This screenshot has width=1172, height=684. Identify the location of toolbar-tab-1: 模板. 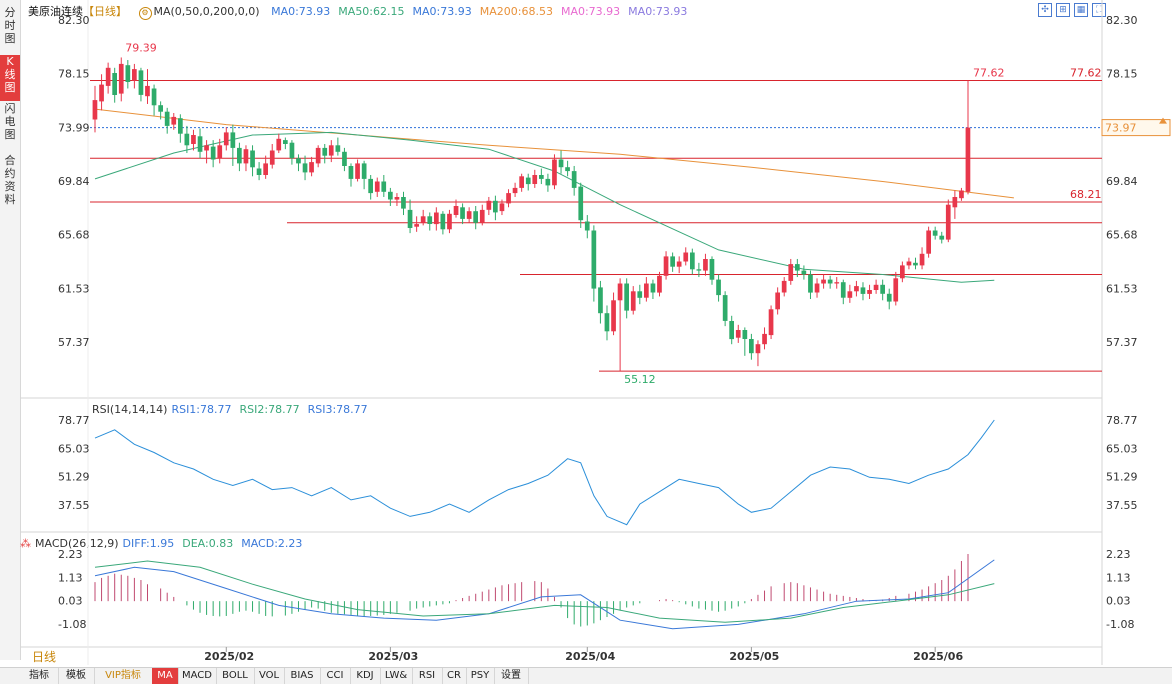
(76, 676).